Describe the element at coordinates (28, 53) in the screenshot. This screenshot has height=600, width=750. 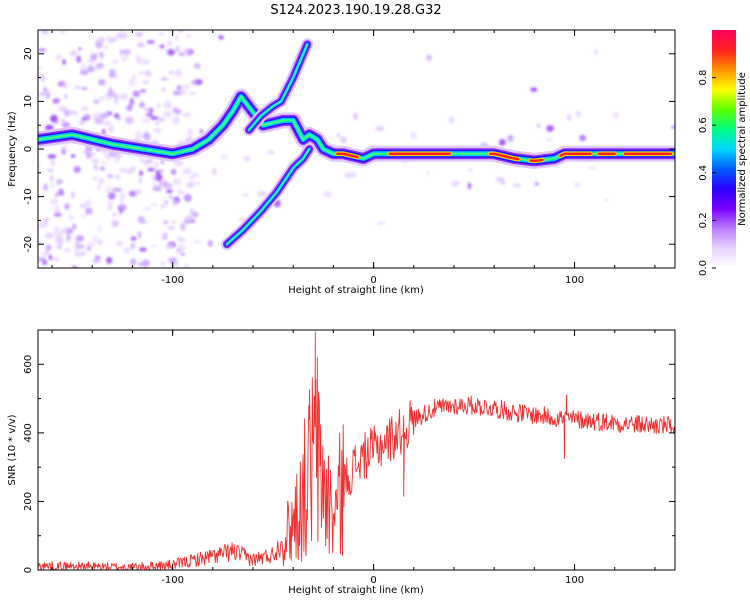
I see `spectrogram-y-tick-label: 20` at that location.